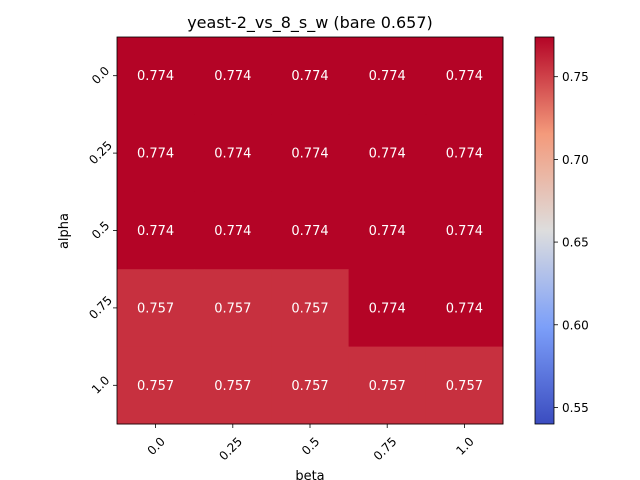  What do you see at coordinates (561, 230) in the screenshot?
I see `colorbar: 0.55 0.60 0.65 0.70 0.75` at bounding box center [561, 230].